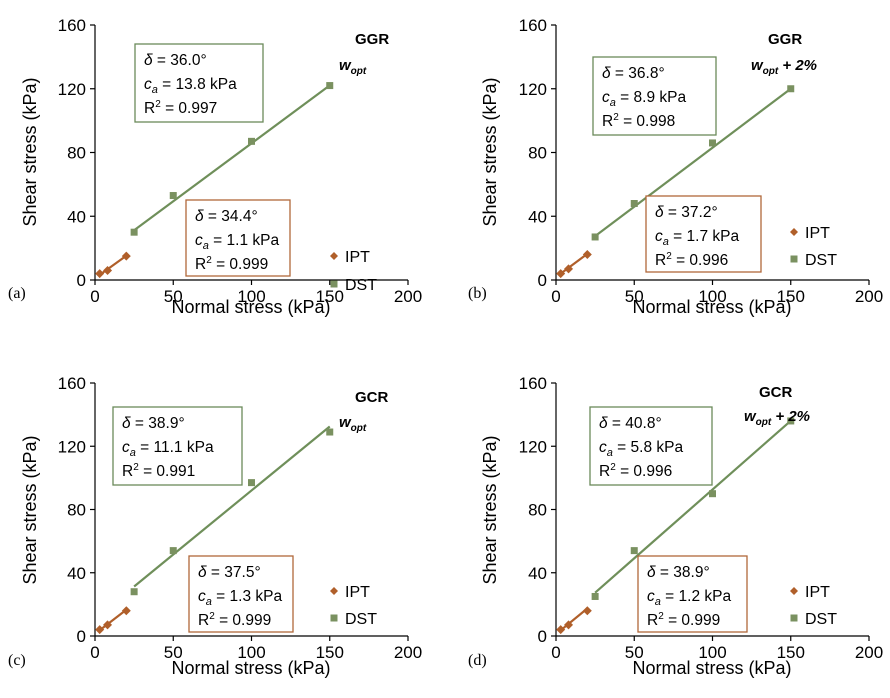 Image resolution: width=890 pixels, height=698 pixels. Describe the element at coordinates (153, 423) in the screenshot. I see `dst-friction-angle: δ = 38.9°` at that location.